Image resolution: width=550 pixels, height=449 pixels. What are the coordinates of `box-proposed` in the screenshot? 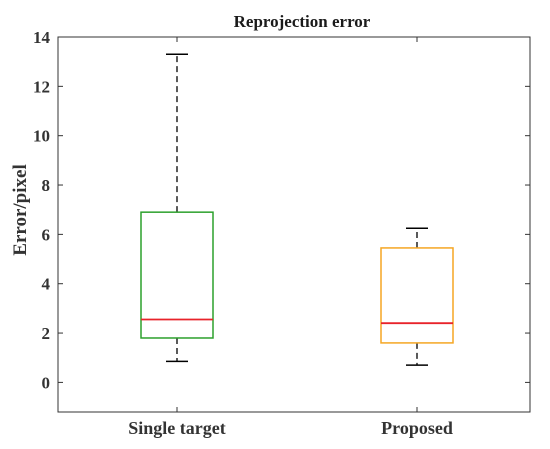 It's located at (417, 296).